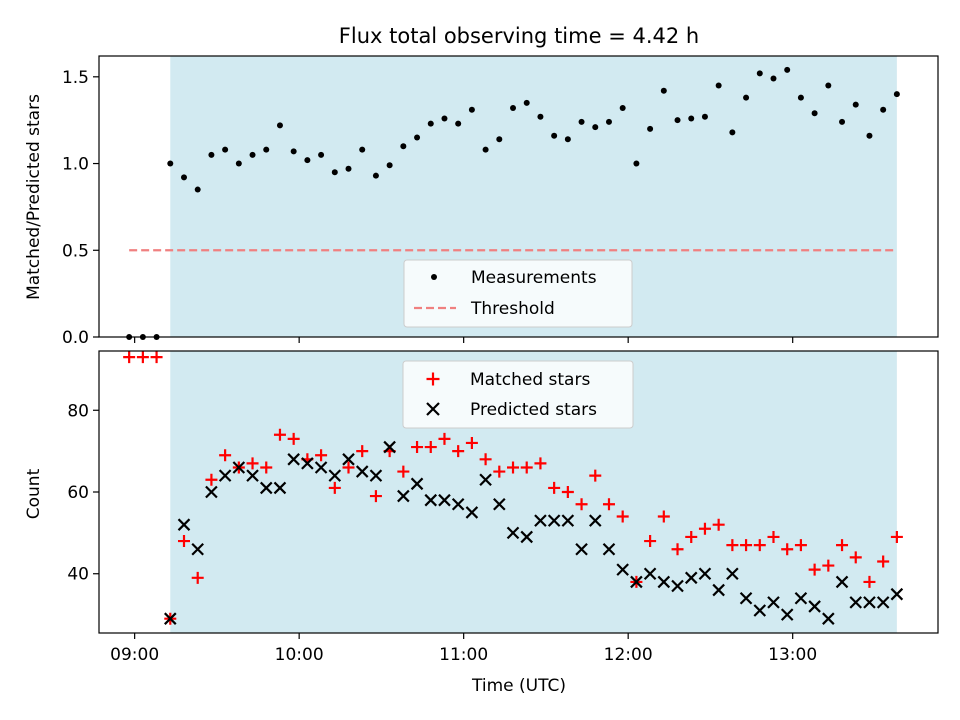 The height and width of the screenshot is (720, 960). I want to click on bottom-panel-x-axis: 09:00 10:00 11:00 12:00 13:00, so click(463, 649).